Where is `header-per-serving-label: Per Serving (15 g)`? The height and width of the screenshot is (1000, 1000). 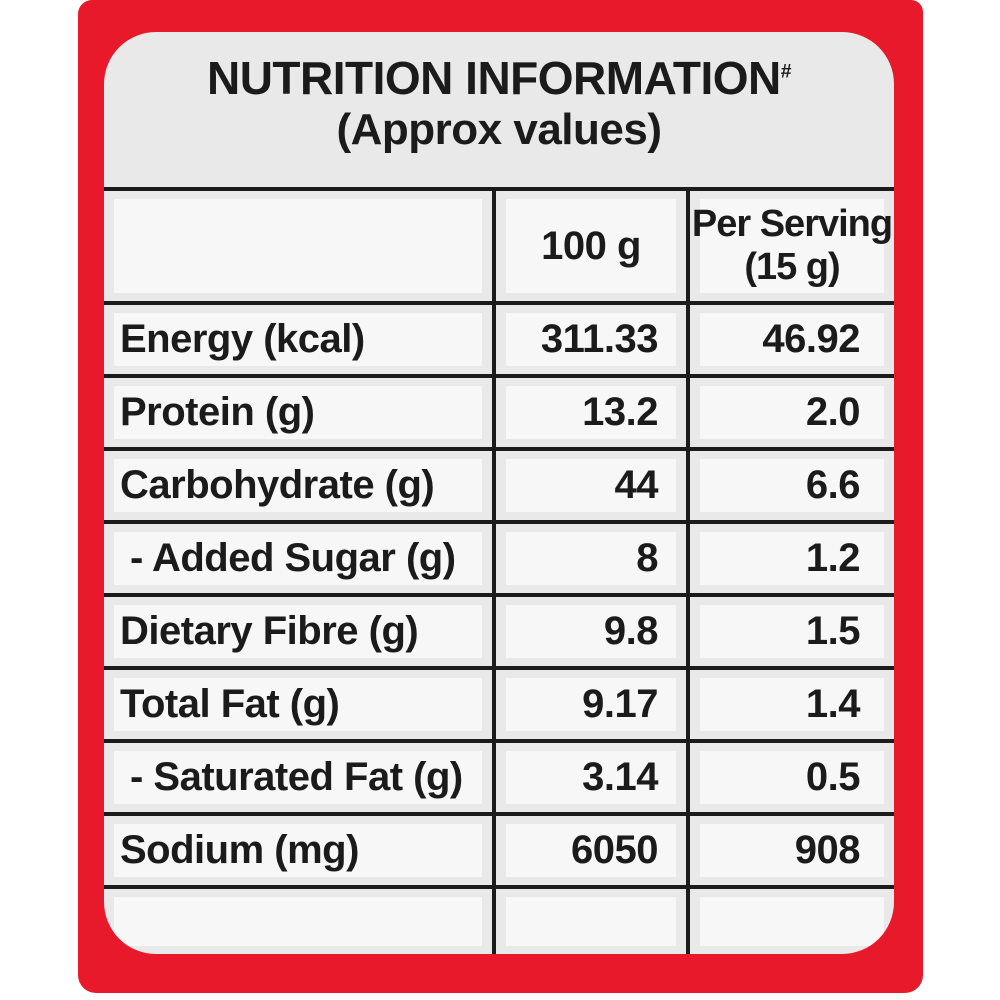 header-per-serving-label: Per Serving (15 g) is located at coordinates (792, 245).